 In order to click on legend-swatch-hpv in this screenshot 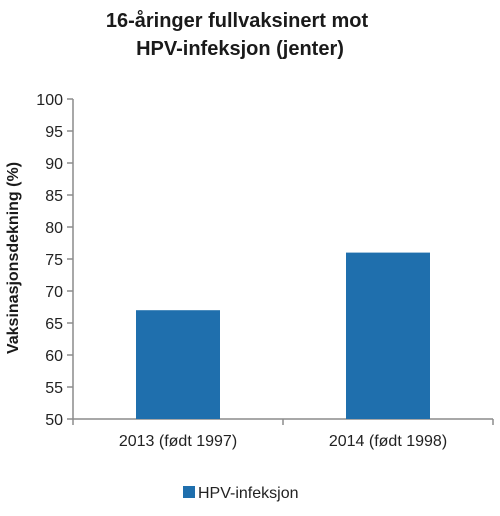, I will do `click(189, 492)`.